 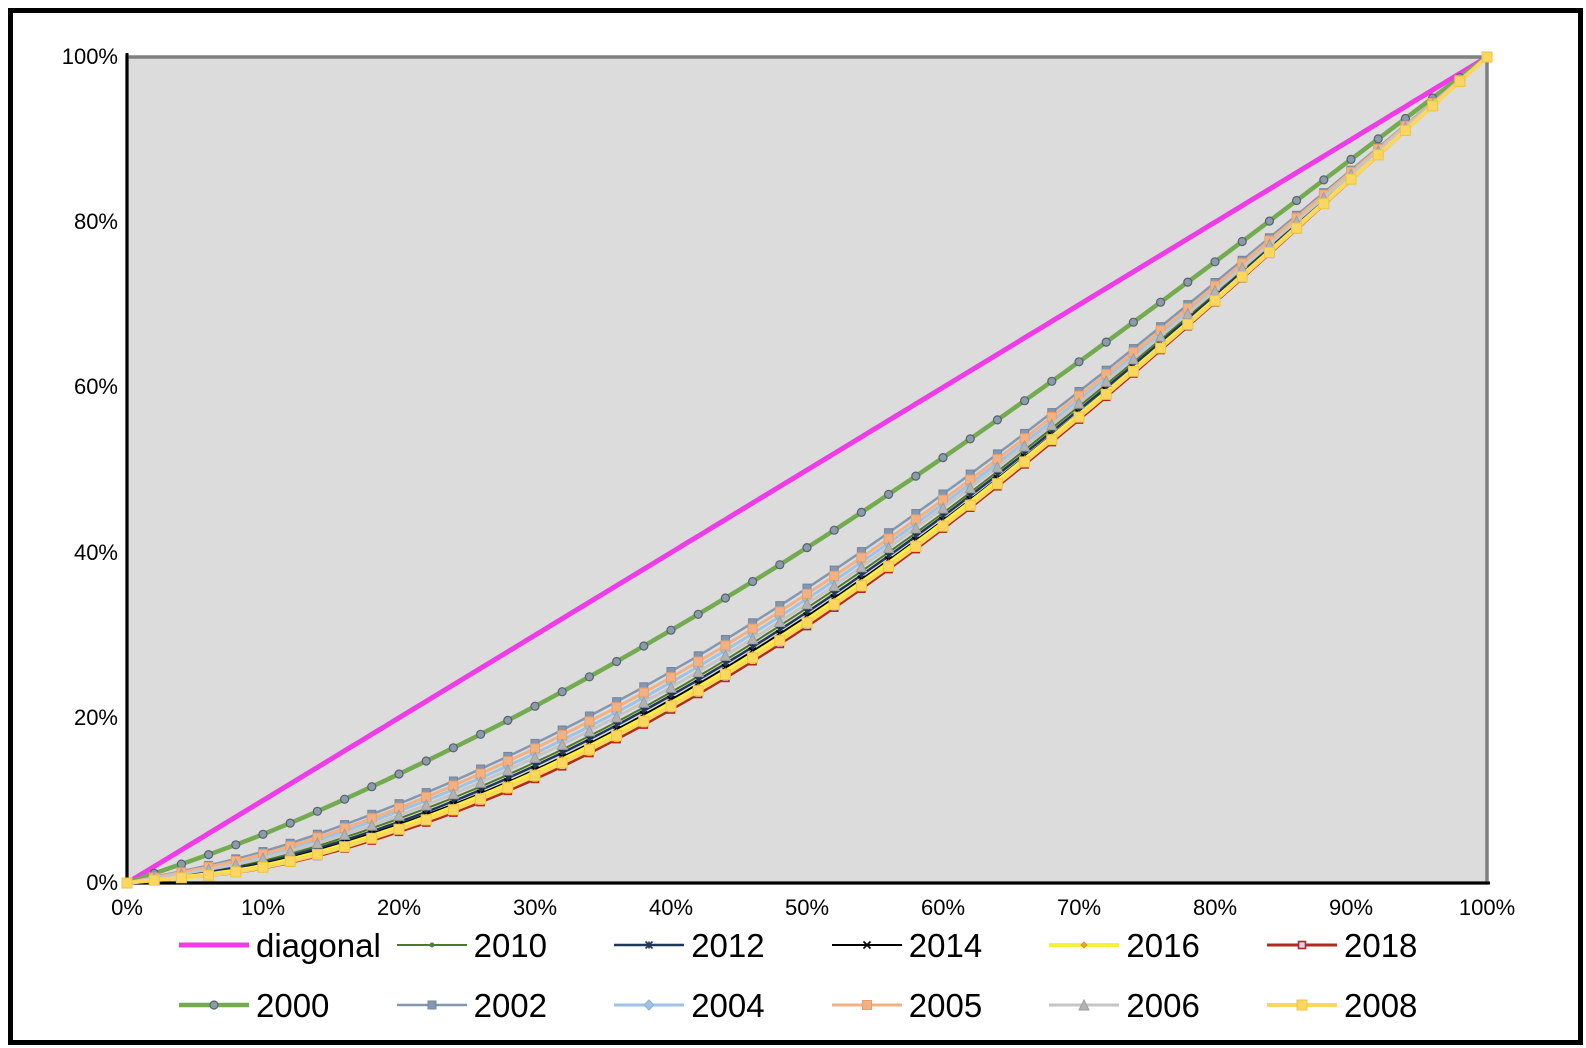 I want to click on x-tick-label-70%: 70%, so click(x=1079, y=907).